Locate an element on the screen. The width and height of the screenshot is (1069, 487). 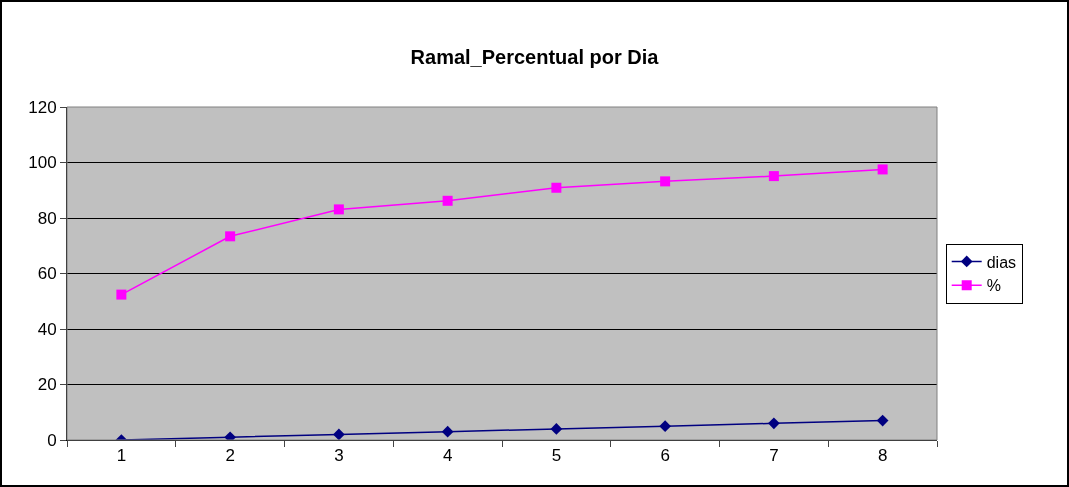
legend-label: dias is located at coordinates (1001, 262).